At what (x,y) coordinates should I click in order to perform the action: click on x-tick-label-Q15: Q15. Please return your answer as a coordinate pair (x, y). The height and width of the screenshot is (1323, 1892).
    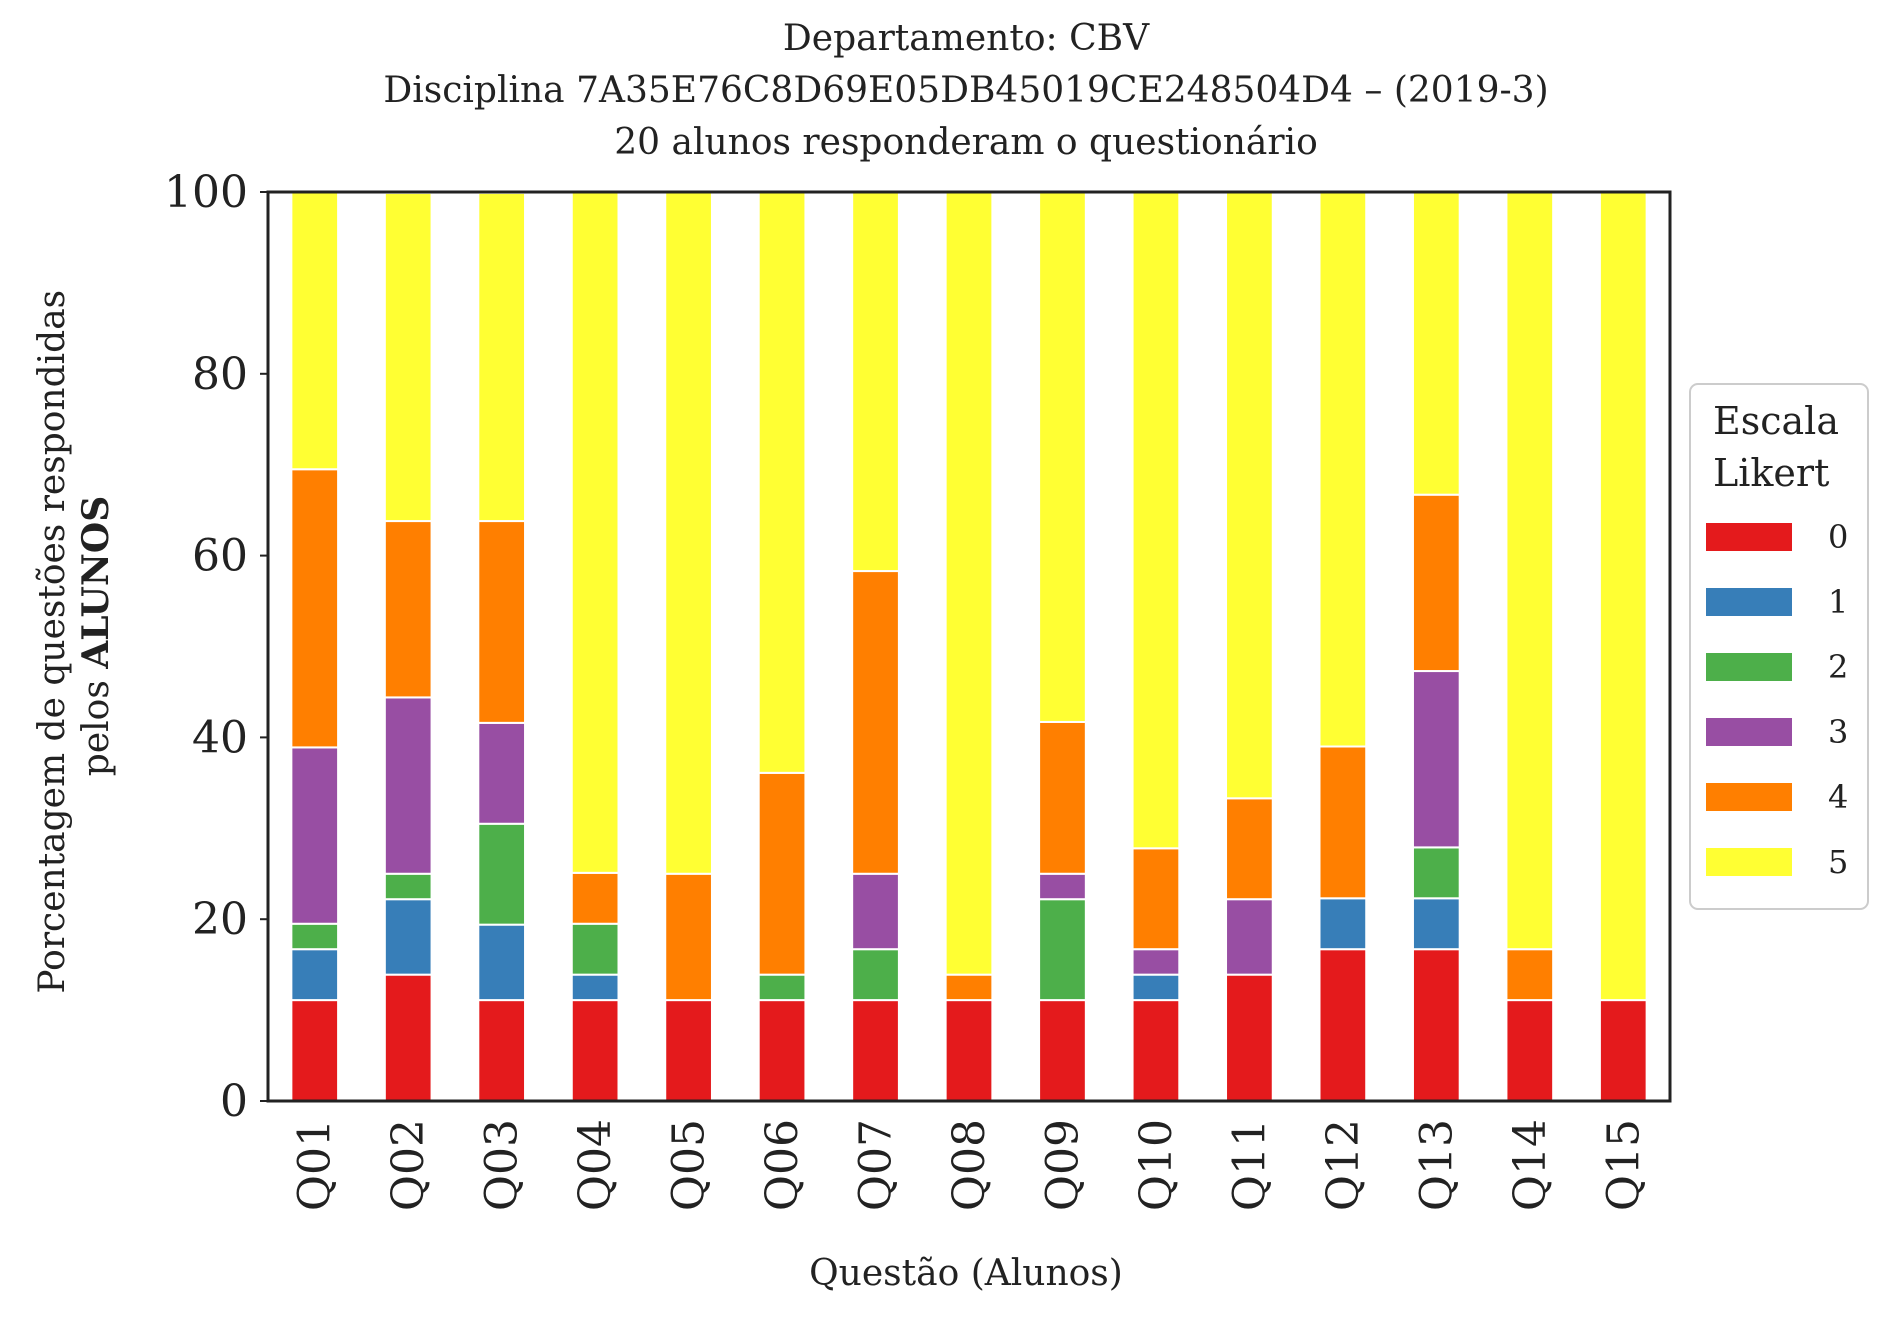
    Looking at the image, I should click on (1623, 1165).